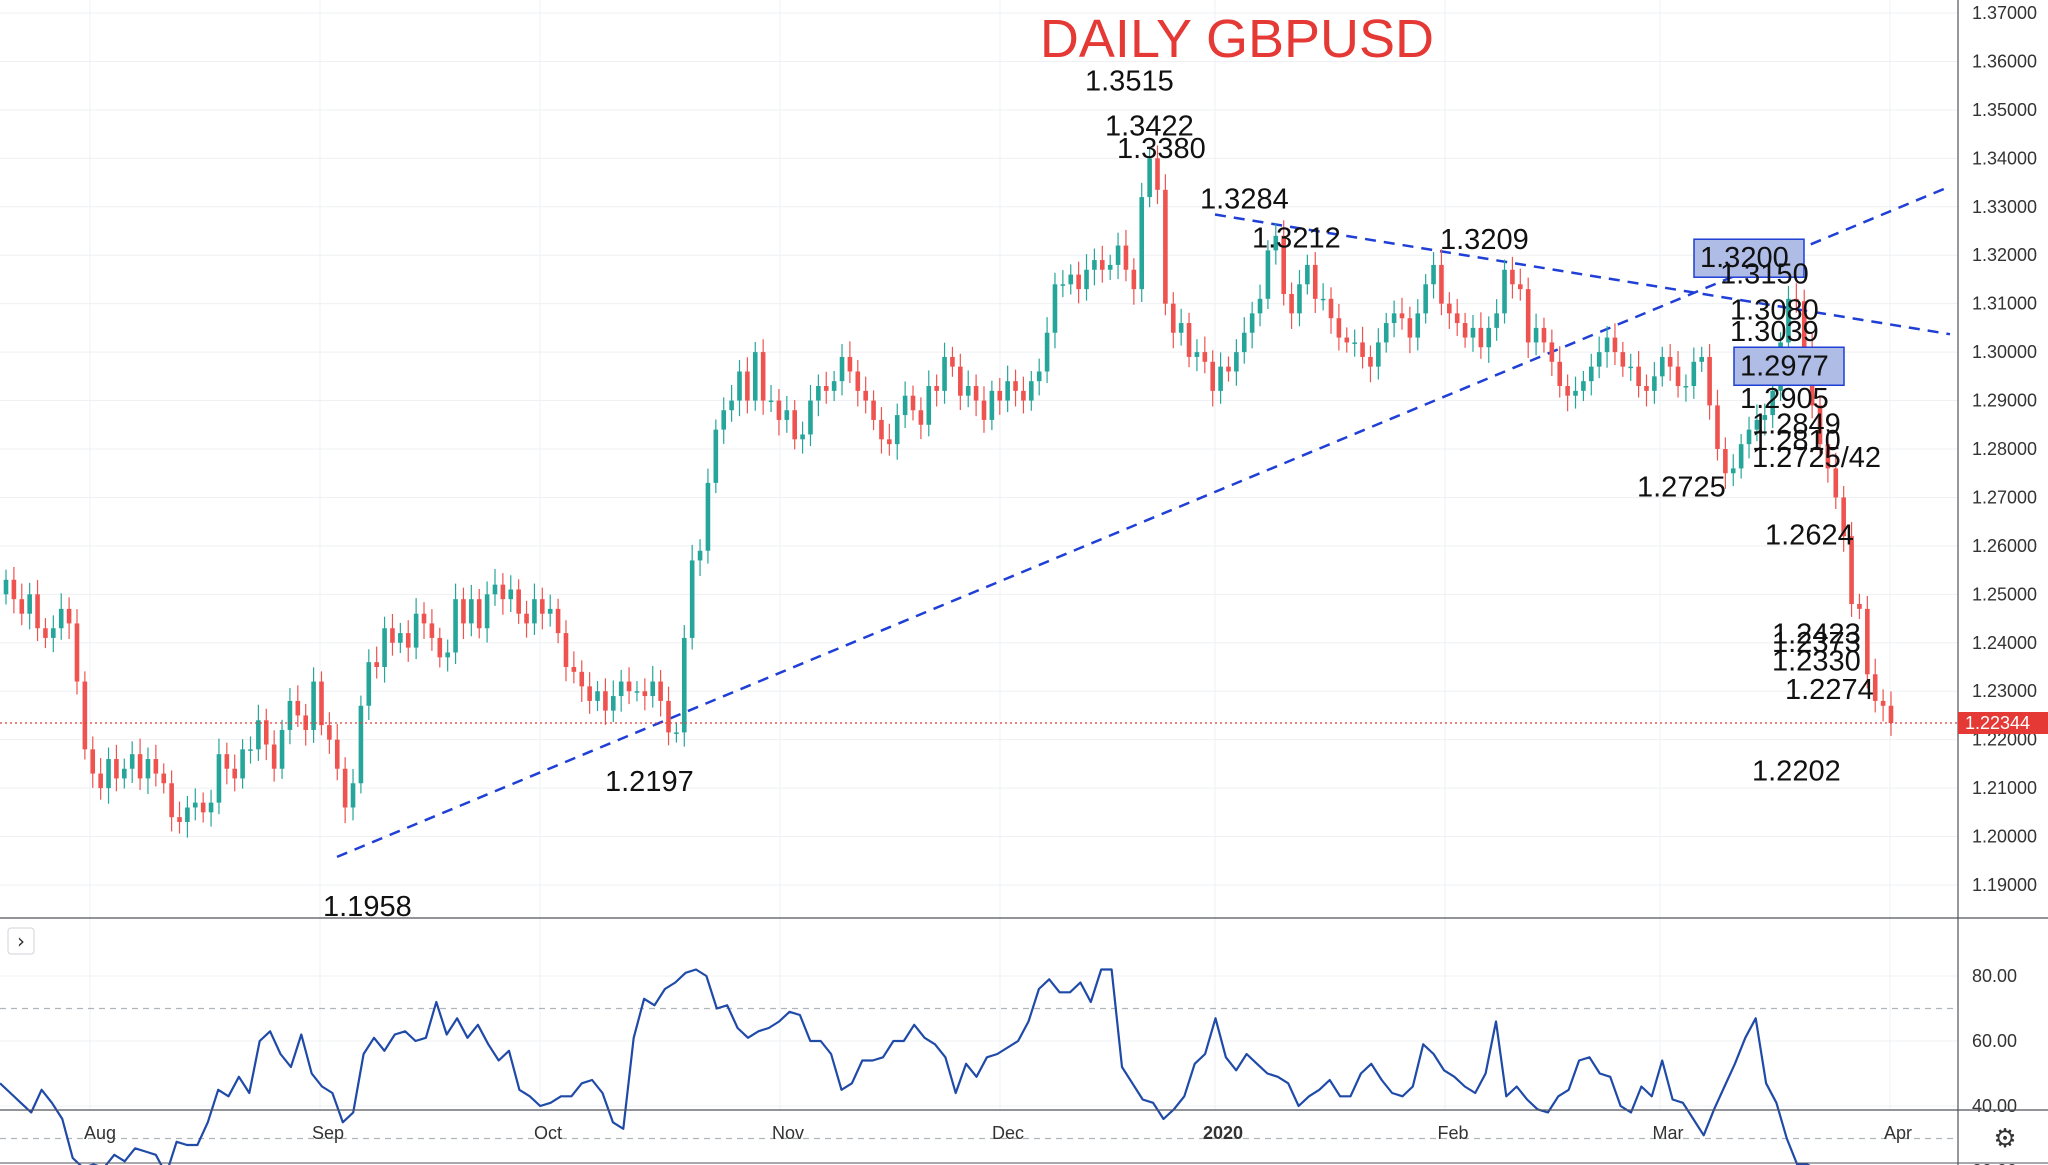 This screenshot has width=2048, height=1165. I want to click on month-label: Apr, so click(1898, 1133).